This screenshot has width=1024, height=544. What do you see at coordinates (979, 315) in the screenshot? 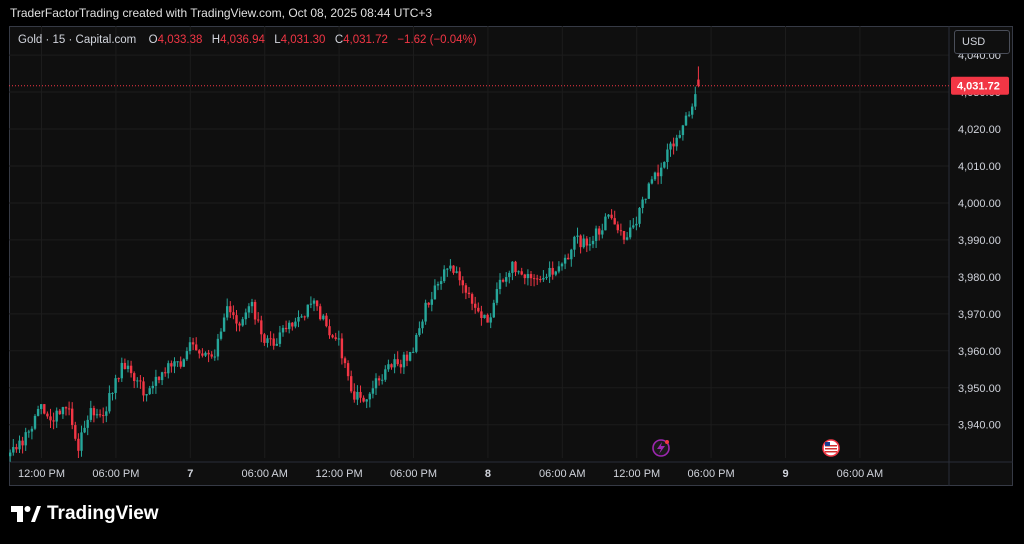
I see `price-tick-label: 3,970.00` at bounding box center [979, 315].